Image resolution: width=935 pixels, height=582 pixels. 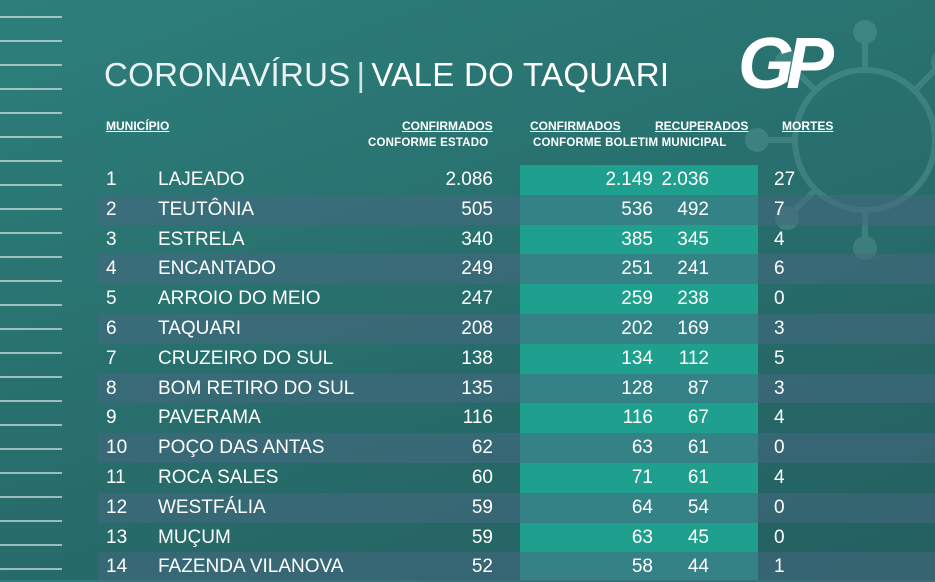 I want to click on confirmados-boletim-value: 128, so click(x=637, y=388).